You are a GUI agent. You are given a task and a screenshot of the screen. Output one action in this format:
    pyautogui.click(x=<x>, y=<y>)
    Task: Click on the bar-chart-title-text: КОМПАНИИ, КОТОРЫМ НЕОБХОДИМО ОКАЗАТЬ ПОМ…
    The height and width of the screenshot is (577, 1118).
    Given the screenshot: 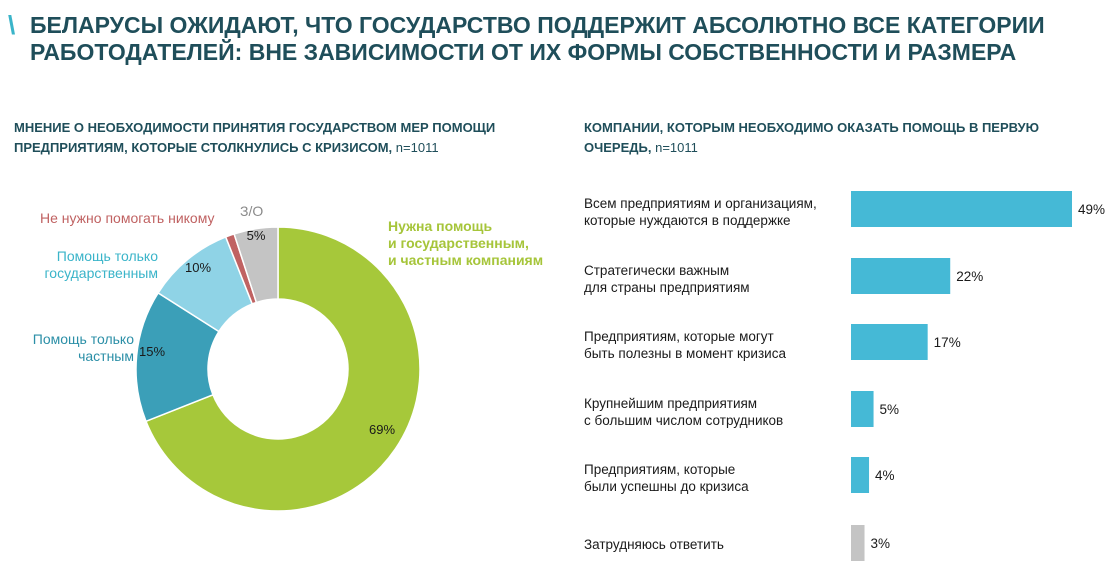 What is the action you would take?
    pyautogui.click(x=812, y=137)
    